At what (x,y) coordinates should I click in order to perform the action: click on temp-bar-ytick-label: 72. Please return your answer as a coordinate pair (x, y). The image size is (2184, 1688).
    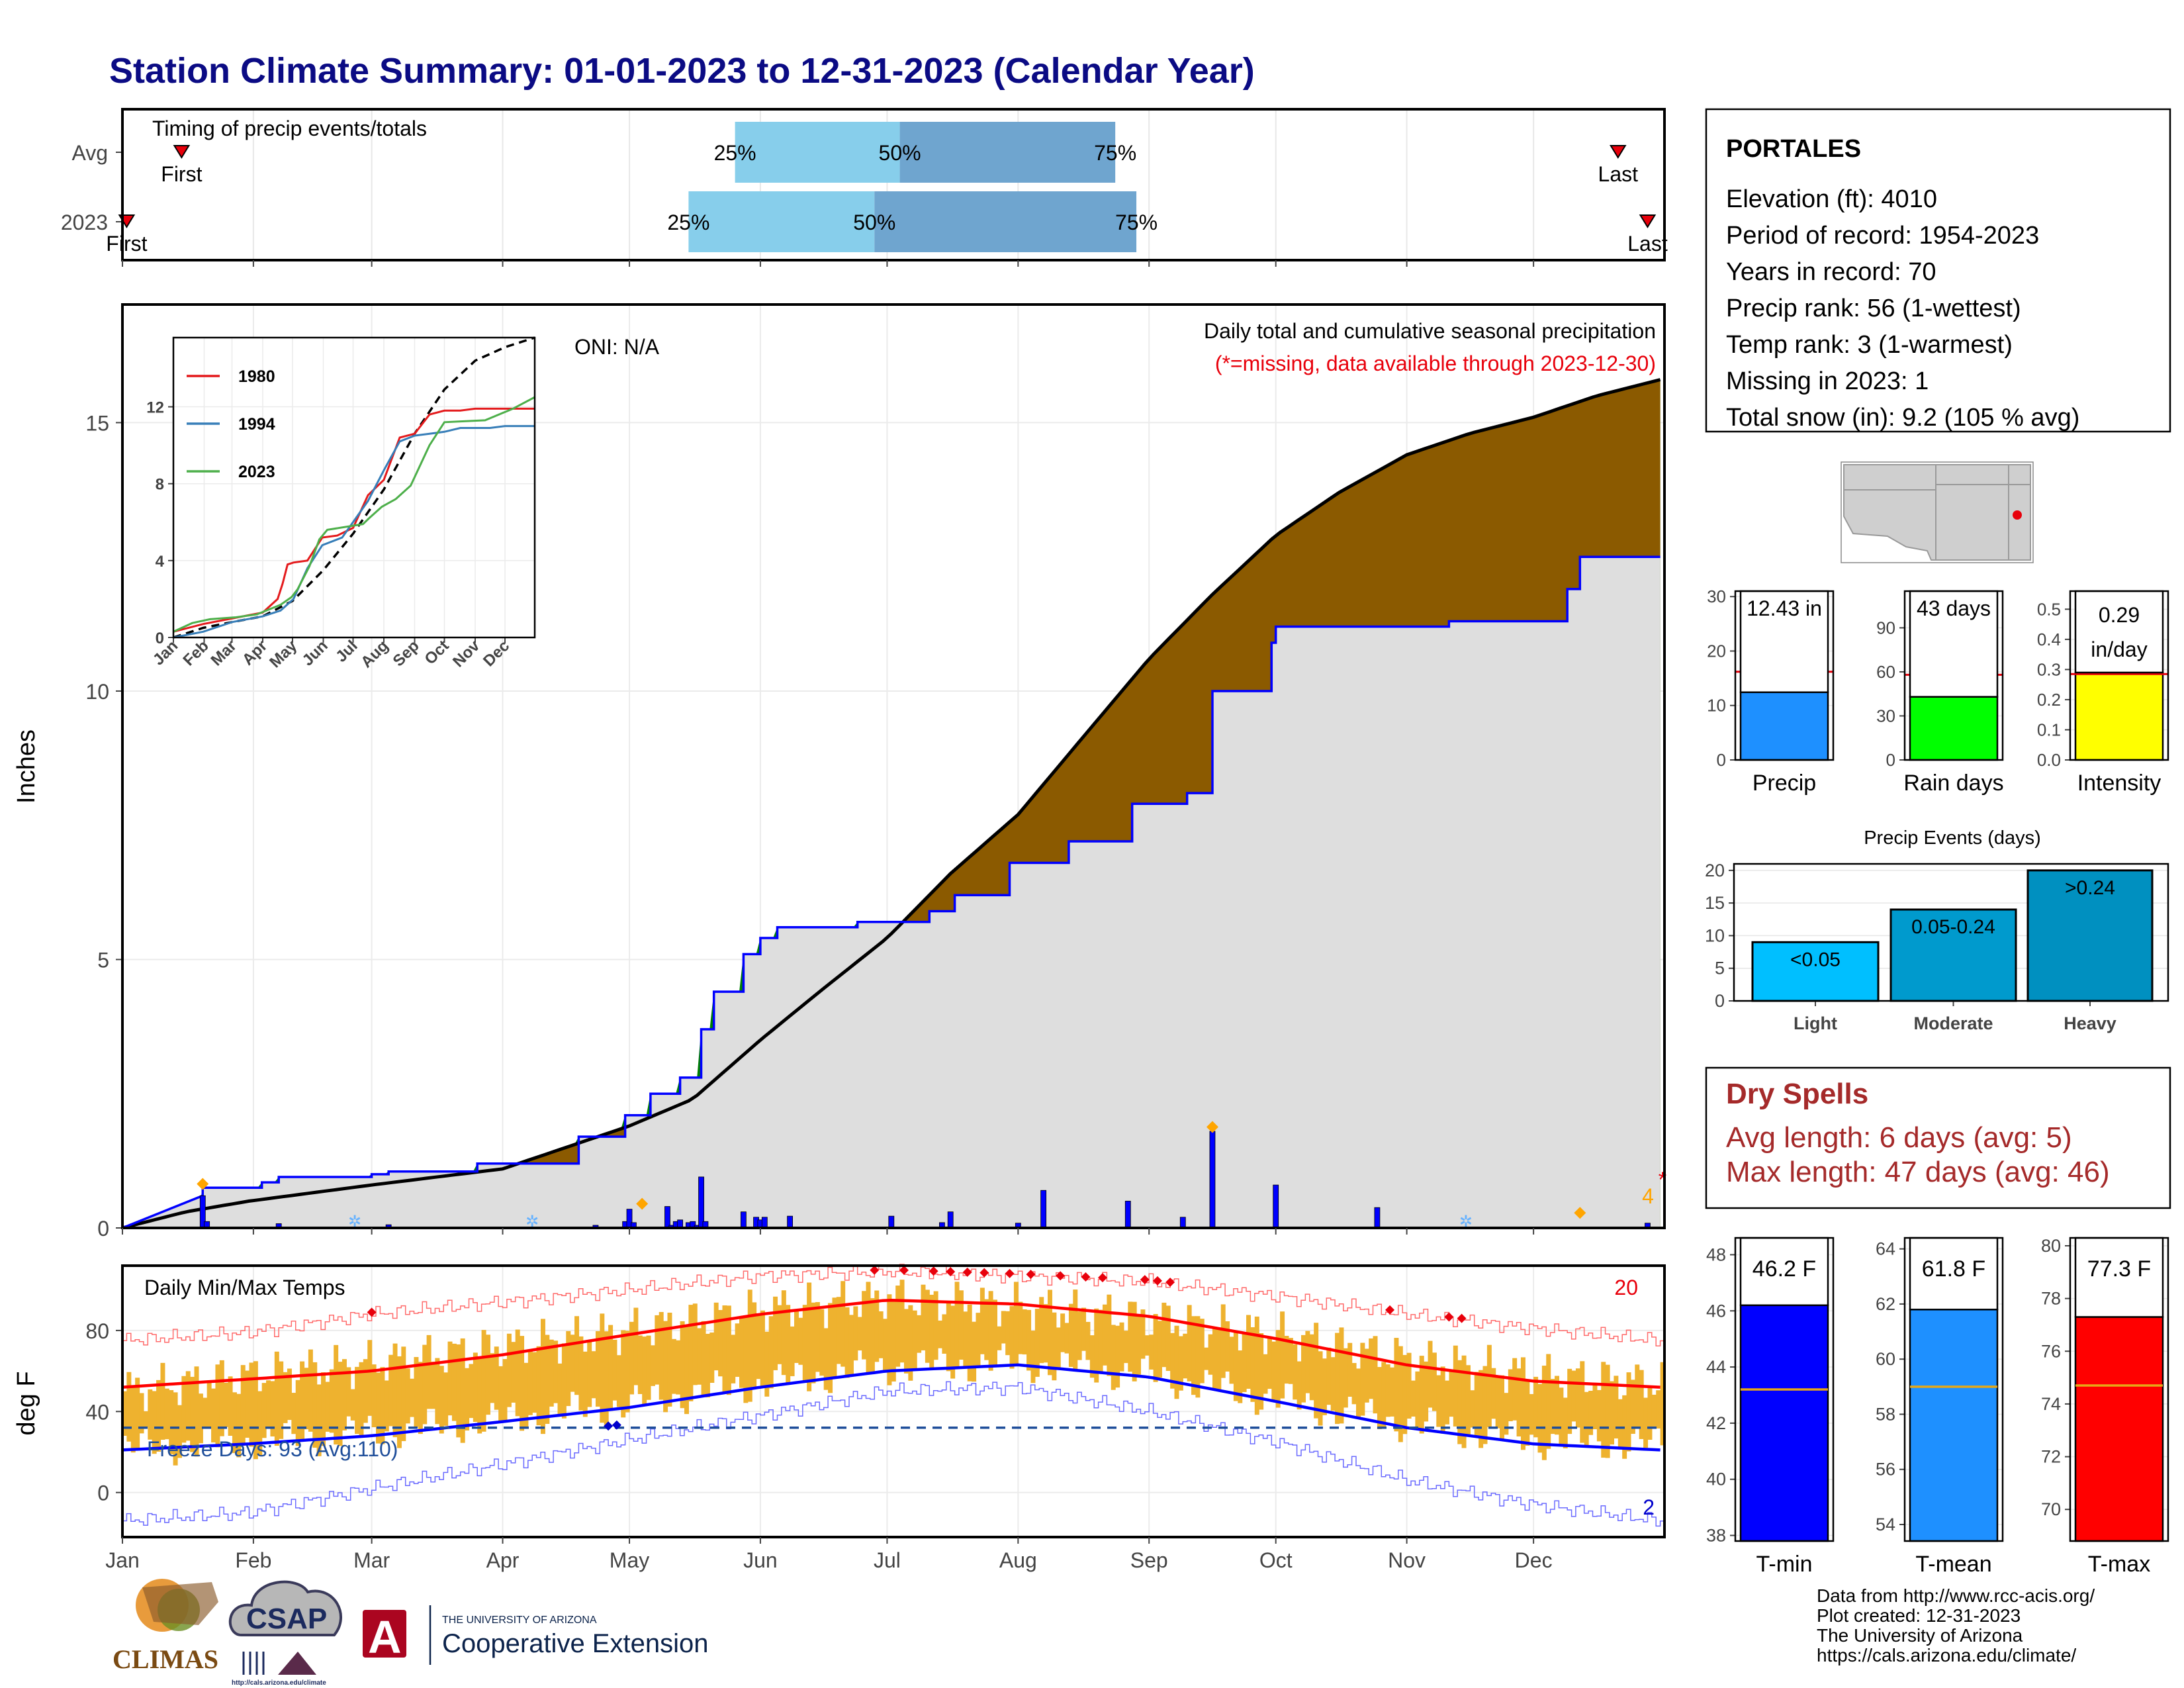
    Looking at the image, I should click on (2051, 1457).